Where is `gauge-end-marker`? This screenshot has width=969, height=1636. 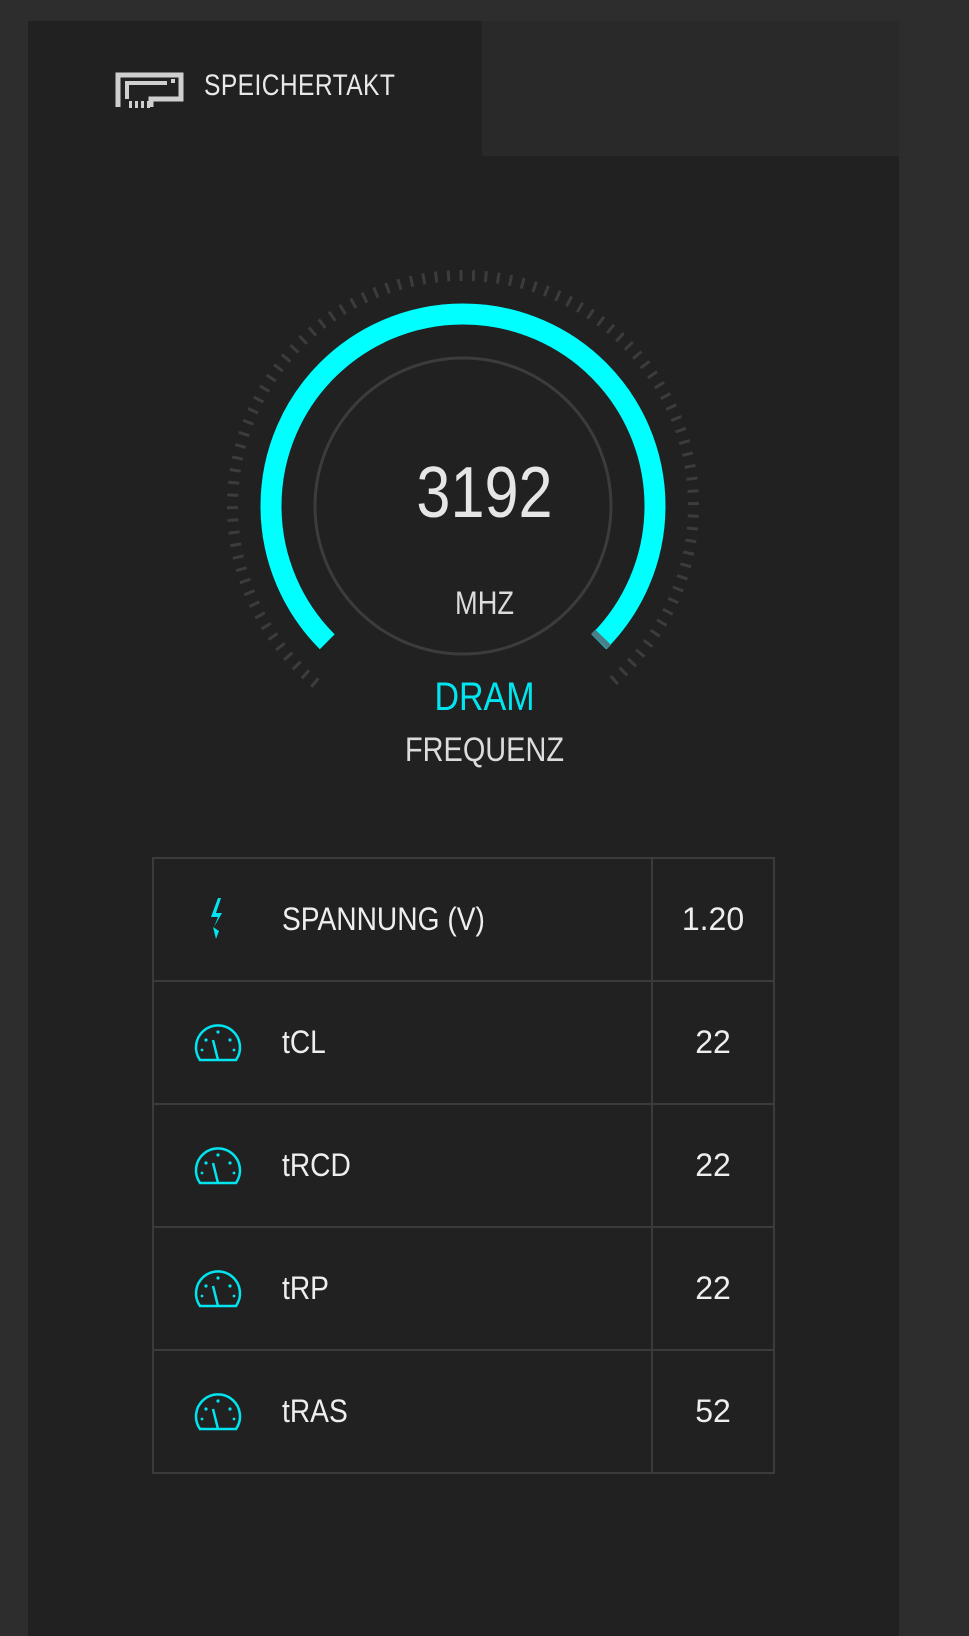
gauge-end-marker is located at coordinates (601, 639).